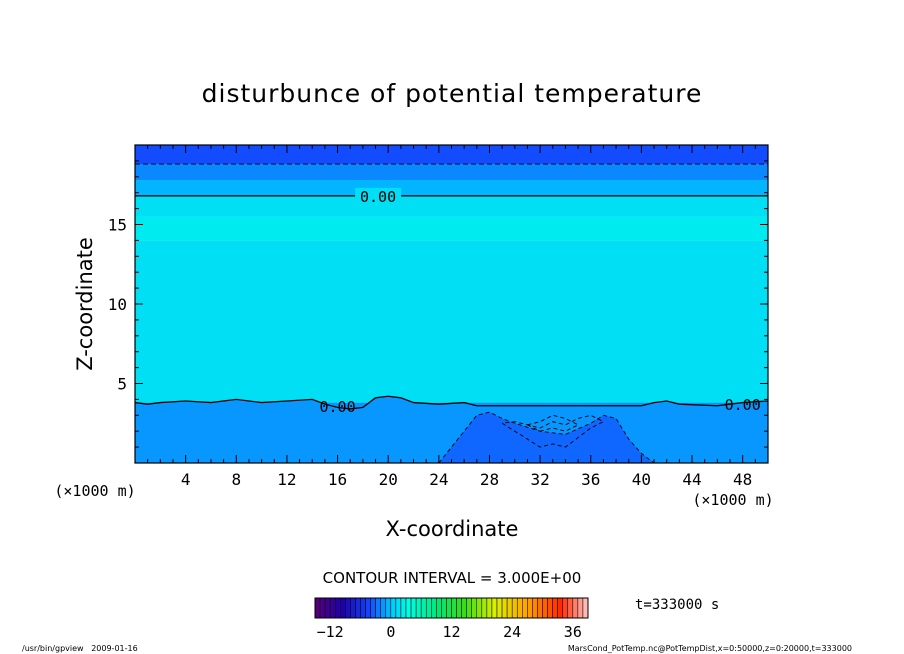 The height and width of the screenshot is (654, 904). What do you see at coordinates (85, 304) in the screenshot?
I see `y-axis-title: Z-coordinate` at bounding box center [85, 304].